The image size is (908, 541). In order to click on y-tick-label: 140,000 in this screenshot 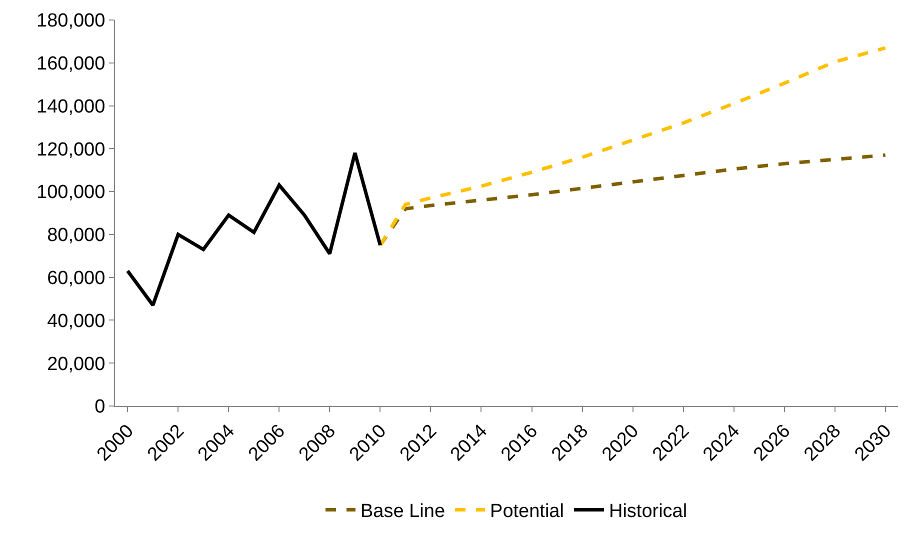, I will do `click(71, 107)`.